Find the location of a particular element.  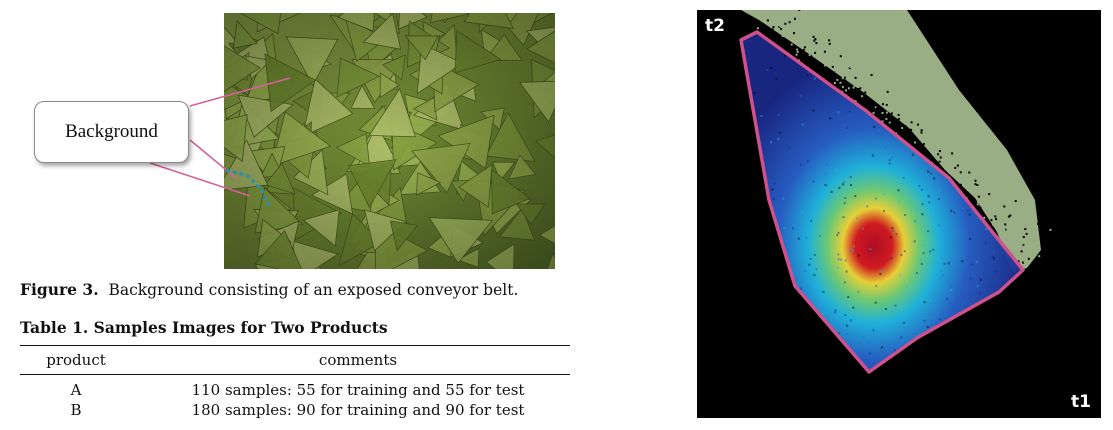

figure-number: Figure 3. is located at coordinates (59, 289).